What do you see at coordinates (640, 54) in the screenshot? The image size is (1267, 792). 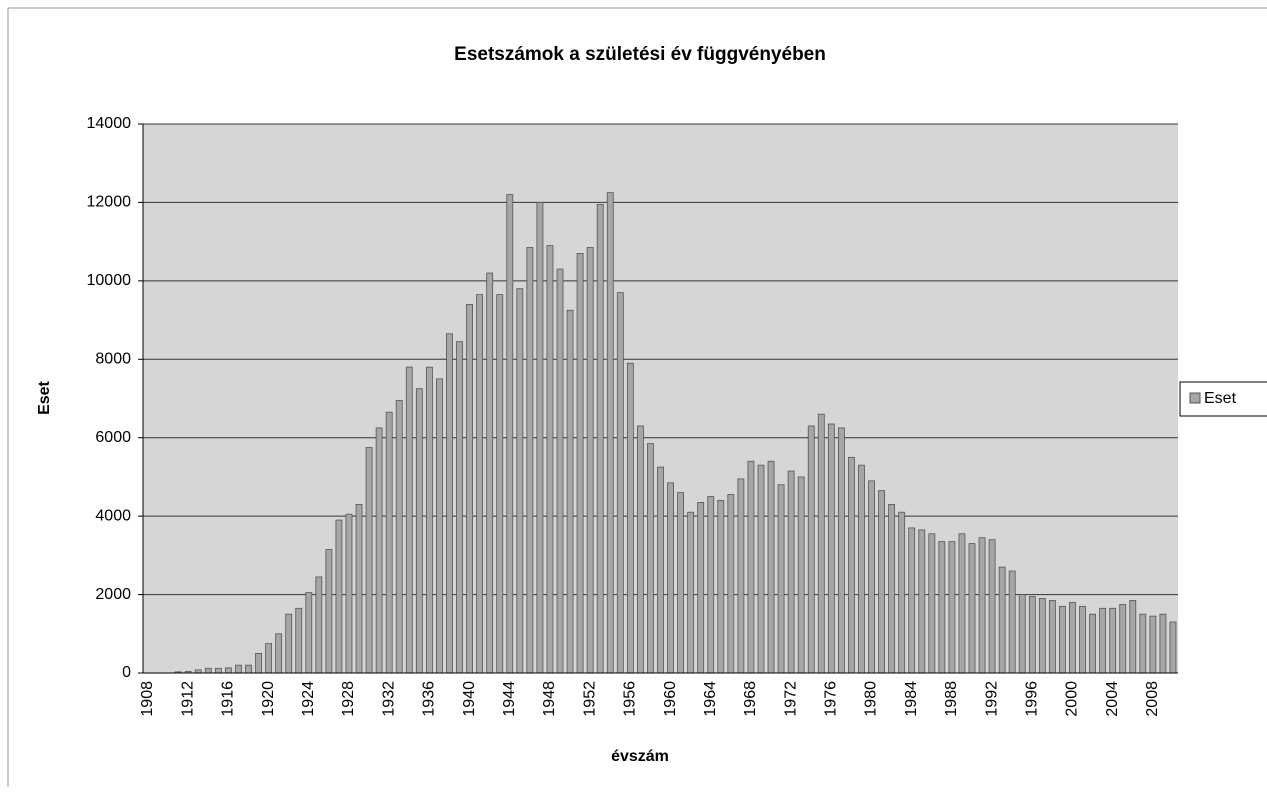 I see `chart-title: Esetszámok a születési év függvényében` at bounding box center [640, 54].